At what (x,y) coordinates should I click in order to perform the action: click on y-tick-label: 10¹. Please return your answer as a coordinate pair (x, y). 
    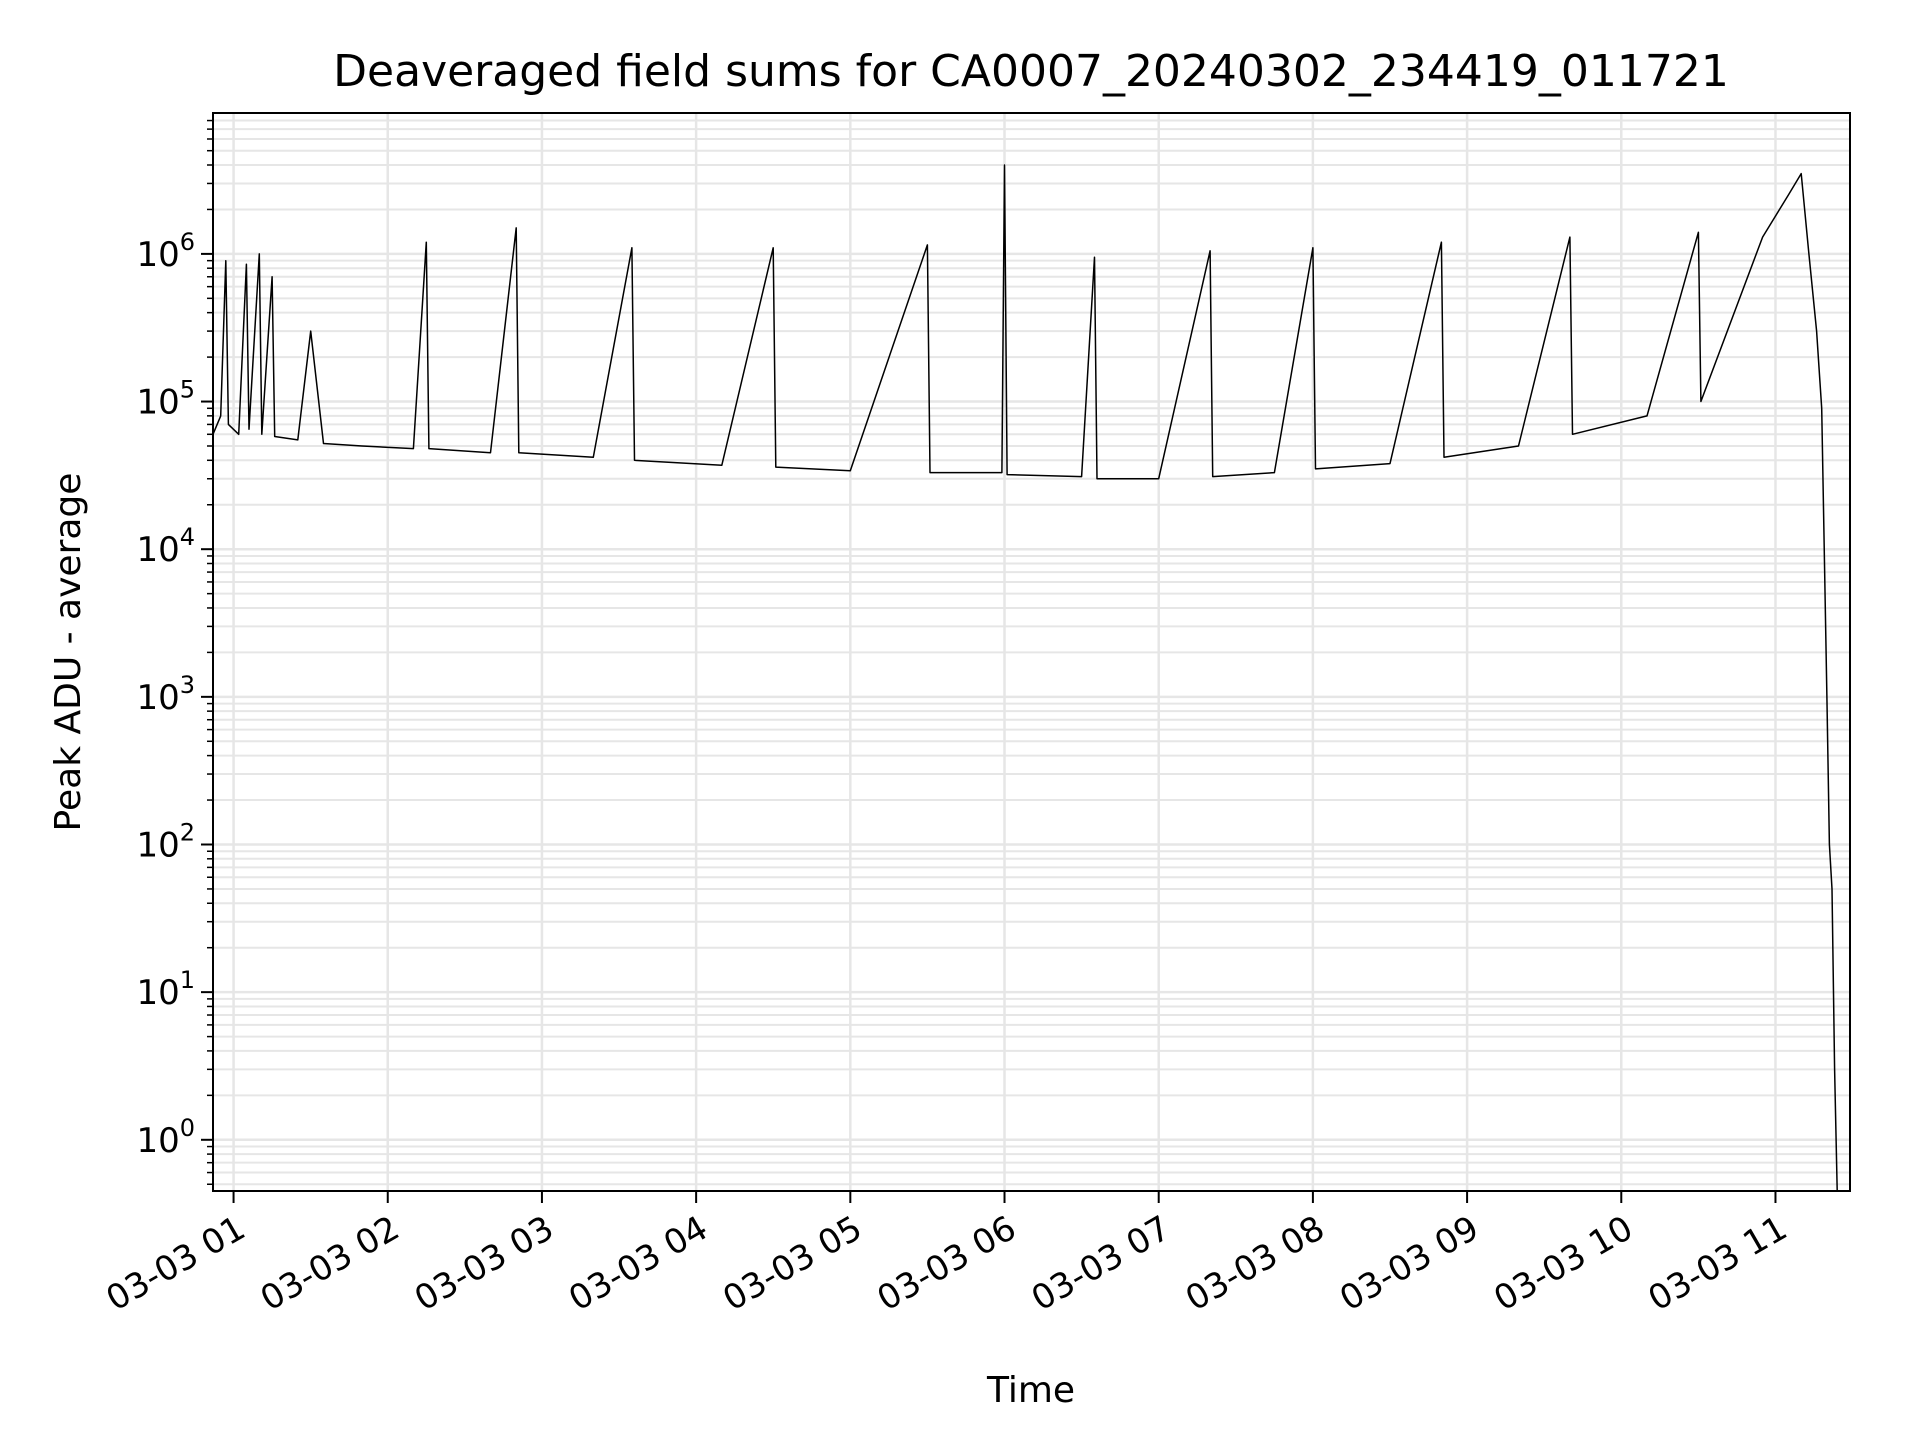
    Looking at the image, I should click on (165, 989).